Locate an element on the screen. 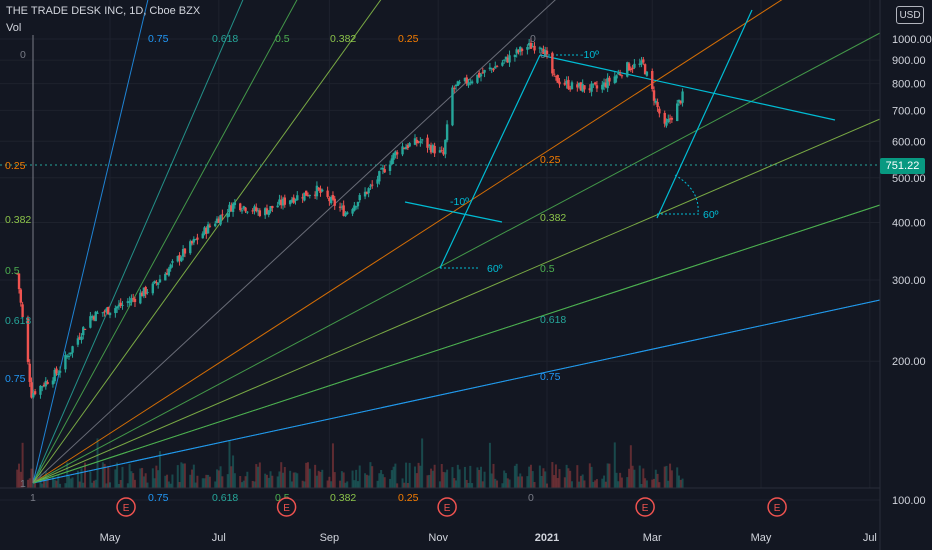  symbol-title: THE TRADE DESK INC, 1D, Cboe BZX is located at coordinates (103, 11).